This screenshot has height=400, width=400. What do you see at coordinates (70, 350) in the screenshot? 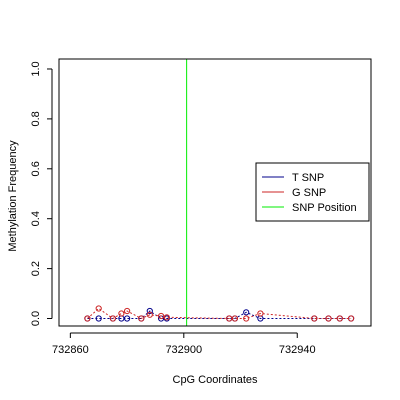
I see `x-tick-label: 732860` at bounding box center [70, 350].